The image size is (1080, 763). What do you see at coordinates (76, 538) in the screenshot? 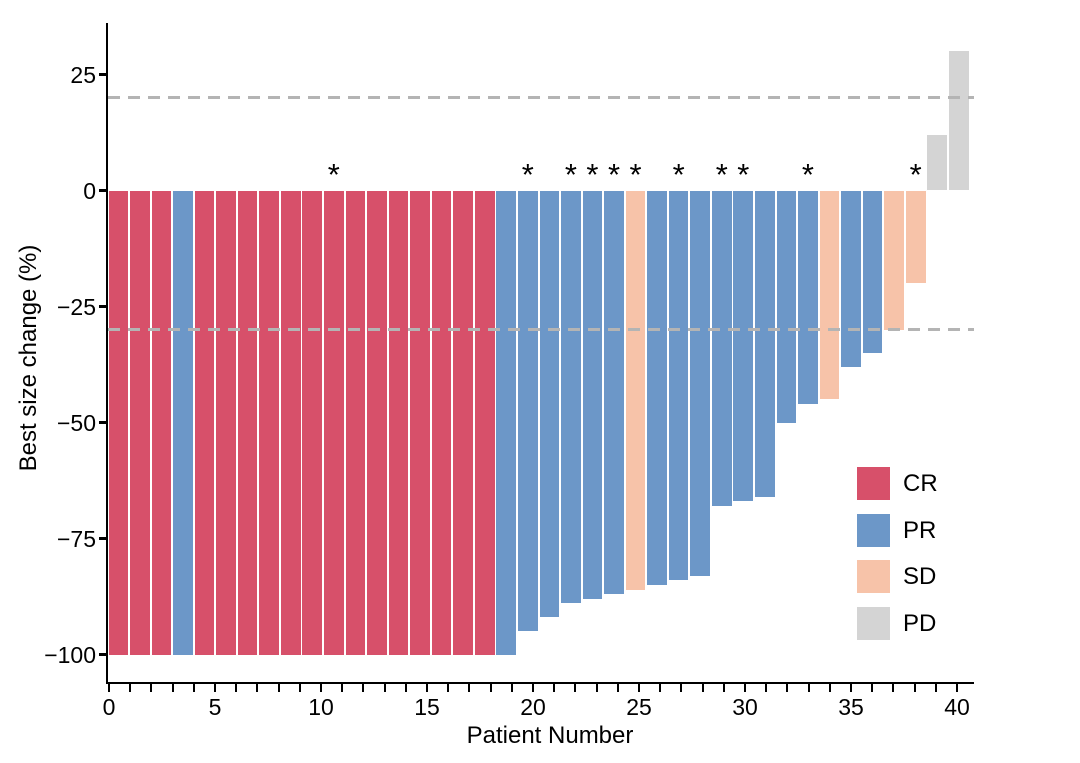
I see `y-tick-label: −75` at bounding box center [76, 538].